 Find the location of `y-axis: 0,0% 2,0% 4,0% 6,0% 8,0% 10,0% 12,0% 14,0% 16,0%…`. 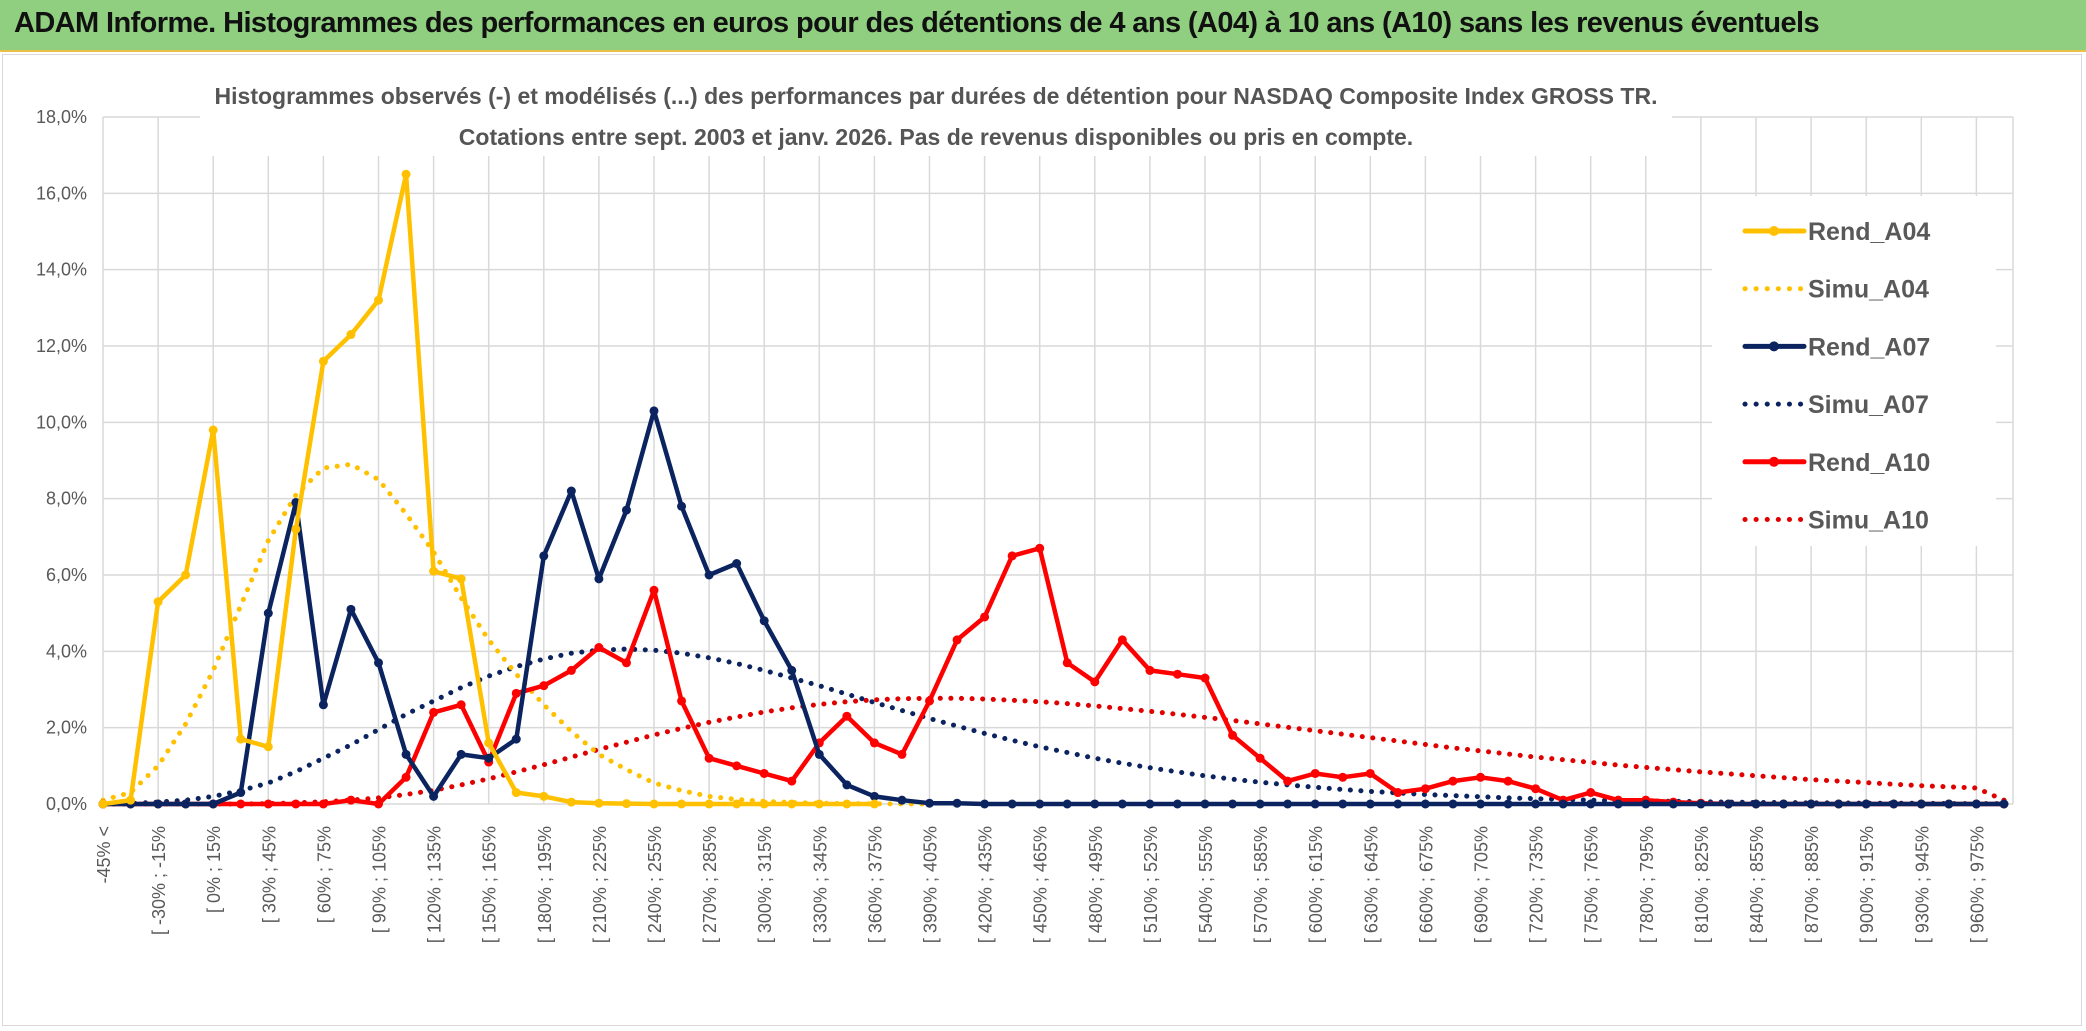

y-axis: 0,0% 2,0% 4,0% 6,0% 8,0% 10,0% 12,0% 14,0% 16,0%… is located at coordinates (61, 460).